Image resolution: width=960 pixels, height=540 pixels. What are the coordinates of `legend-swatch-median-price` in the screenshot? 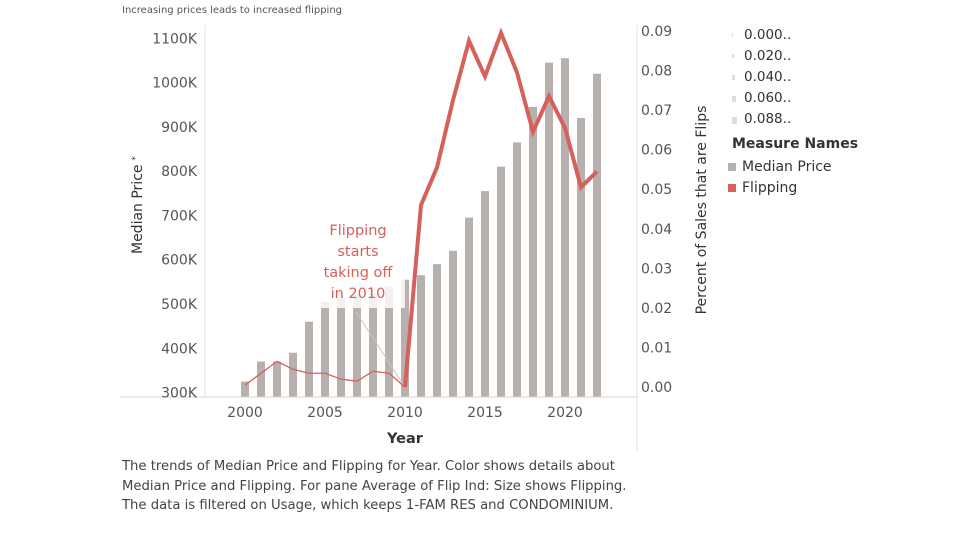 It's located at (732, 167).